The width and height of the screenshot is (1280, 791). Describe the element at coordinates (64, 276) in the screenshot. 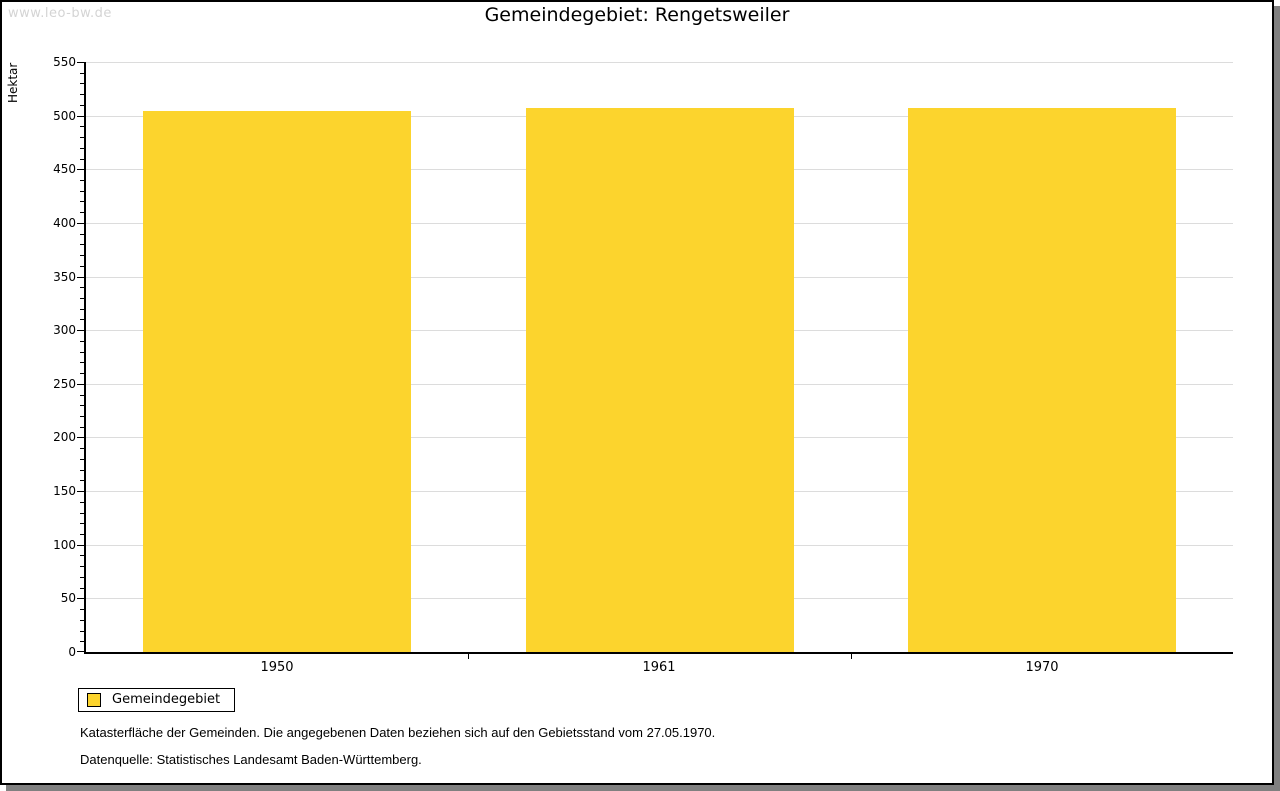

I see `y-tick-label: 350` at that location.